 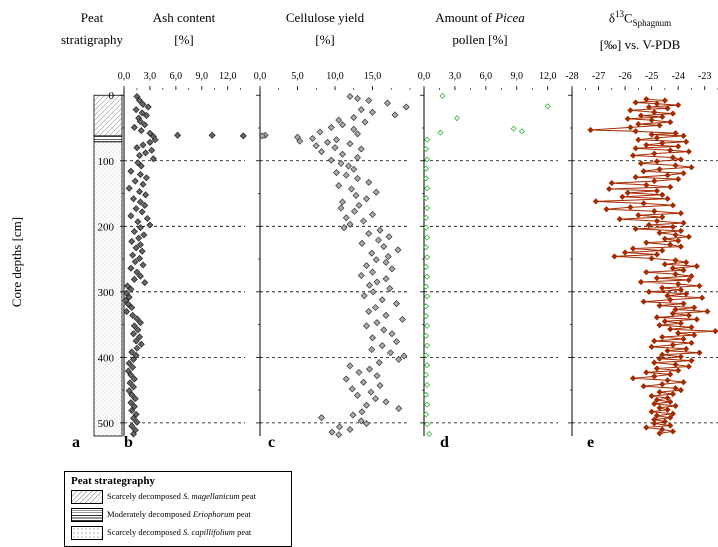 I want to click on panel-isotope: -28 -27 -26 -25 -24 -23, so click(x=641, y=254).